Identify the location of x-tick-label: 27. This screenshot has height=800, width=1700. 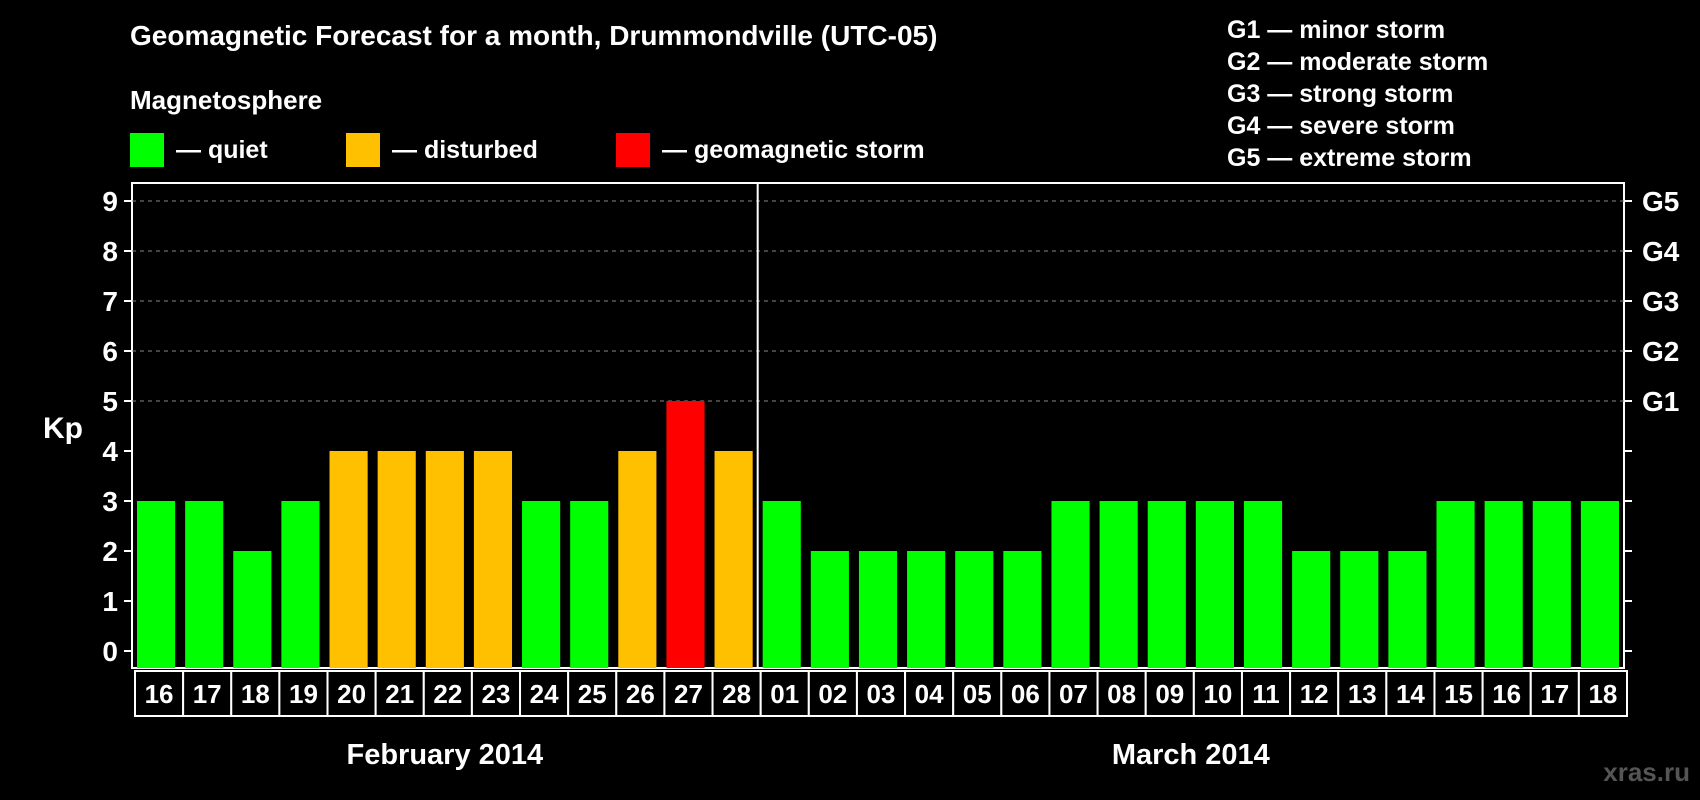
(688, 694).